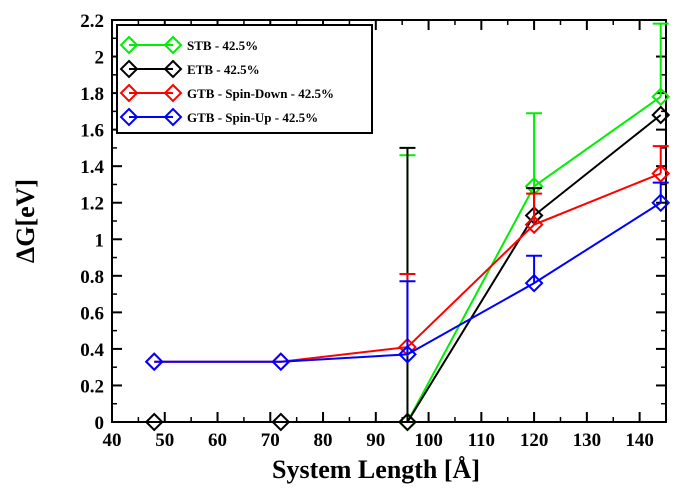 The image size is (682, 495). I want to click on y-tick-label: 1.8, so click(92, 94).